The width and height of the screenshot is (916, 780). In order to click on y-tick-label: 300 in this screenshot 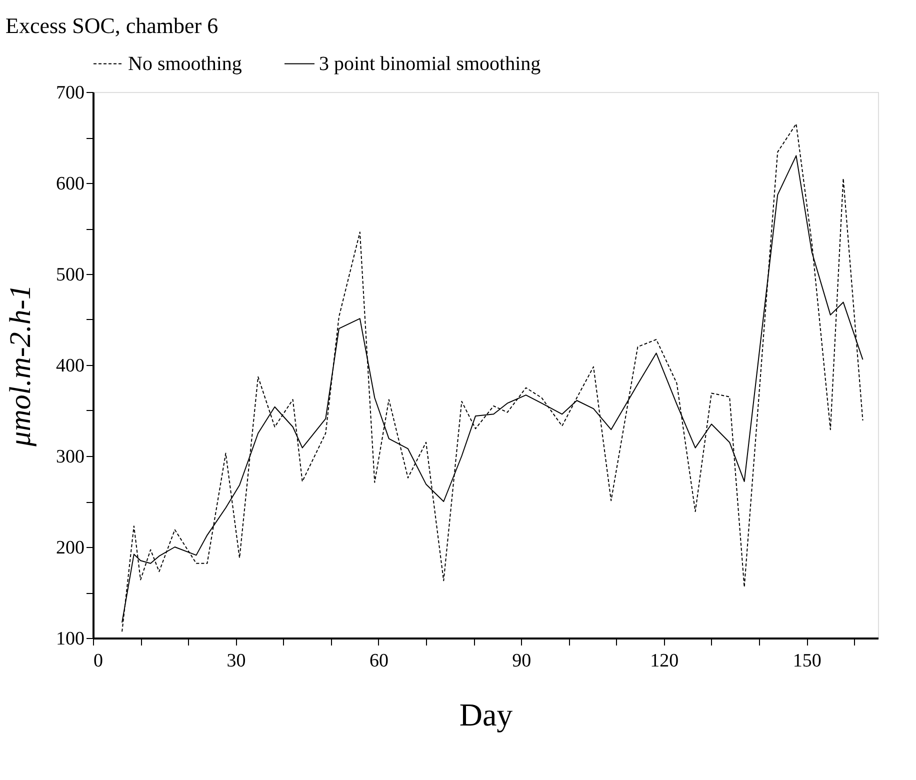, I will do `click(70, 457)`.